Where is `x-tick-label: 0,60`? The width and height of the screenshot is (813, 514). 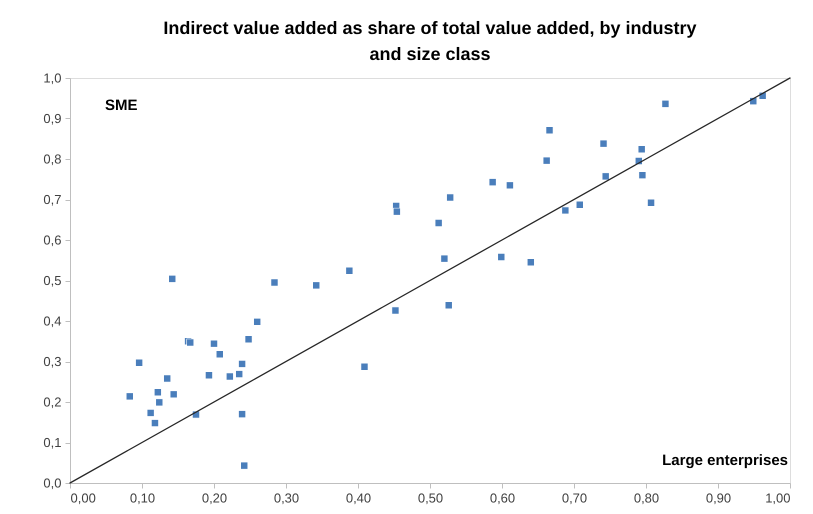 x-tick-label: 0,60 is located at coordinates (503, 498).